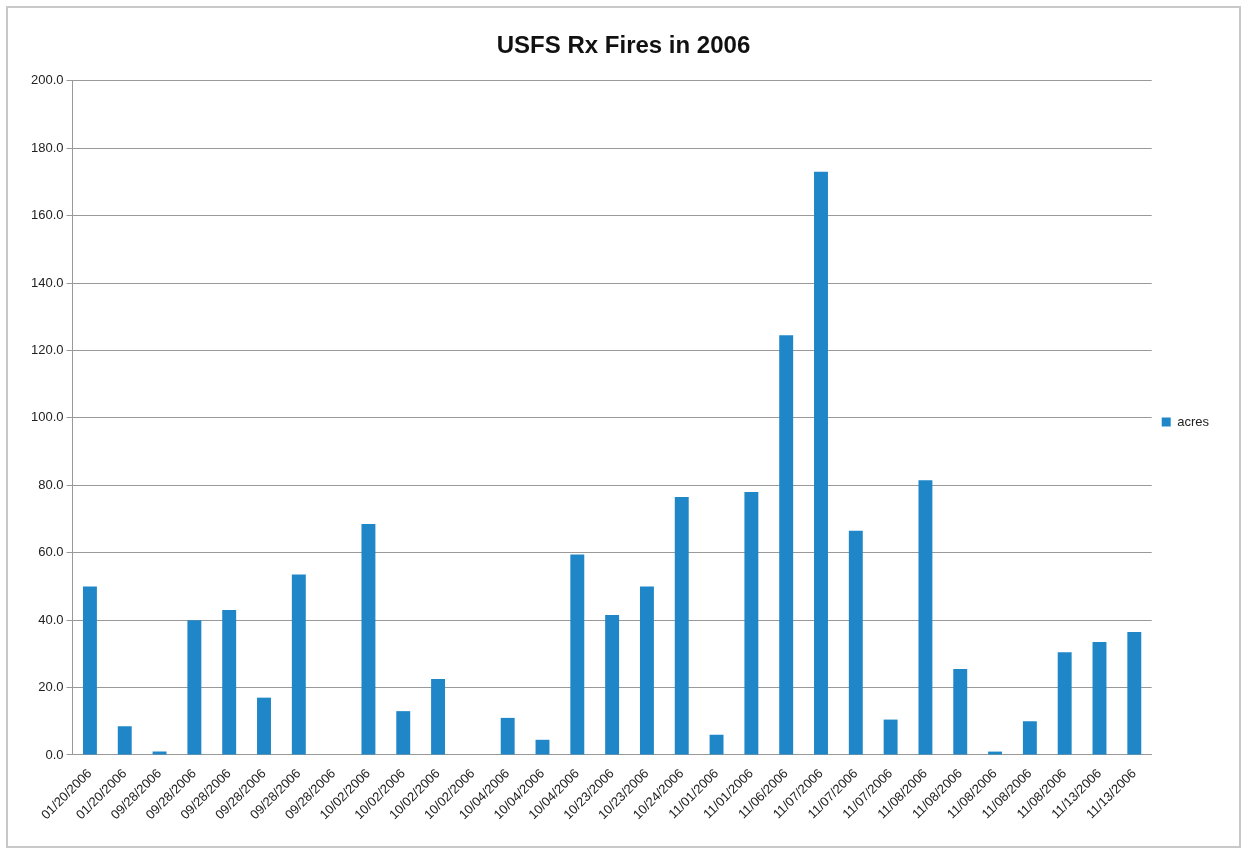  I want to click on y-tick-label: 40.0, so click(51, 619).